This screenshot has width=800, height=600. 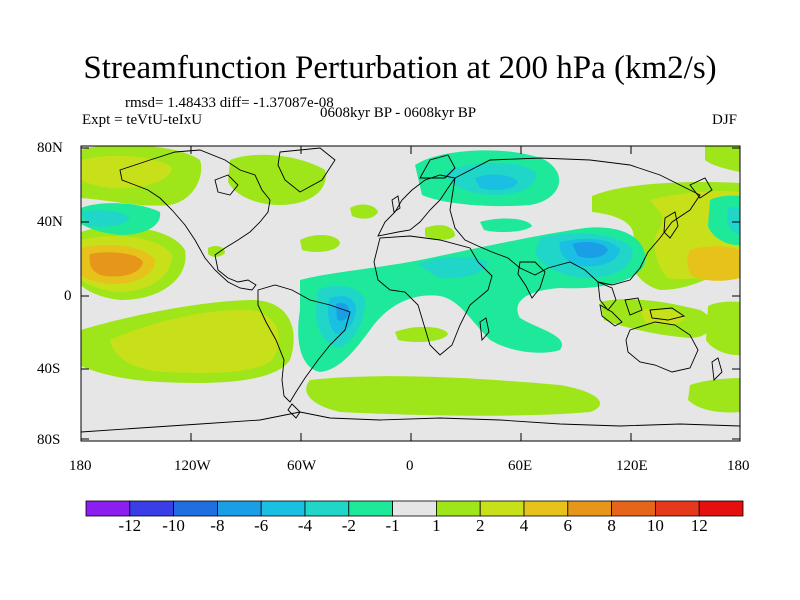 What do you see at coordinates (217, 525) in the screenshot?
I see `colorbar-label: -8` at bounding box center [217, 525].